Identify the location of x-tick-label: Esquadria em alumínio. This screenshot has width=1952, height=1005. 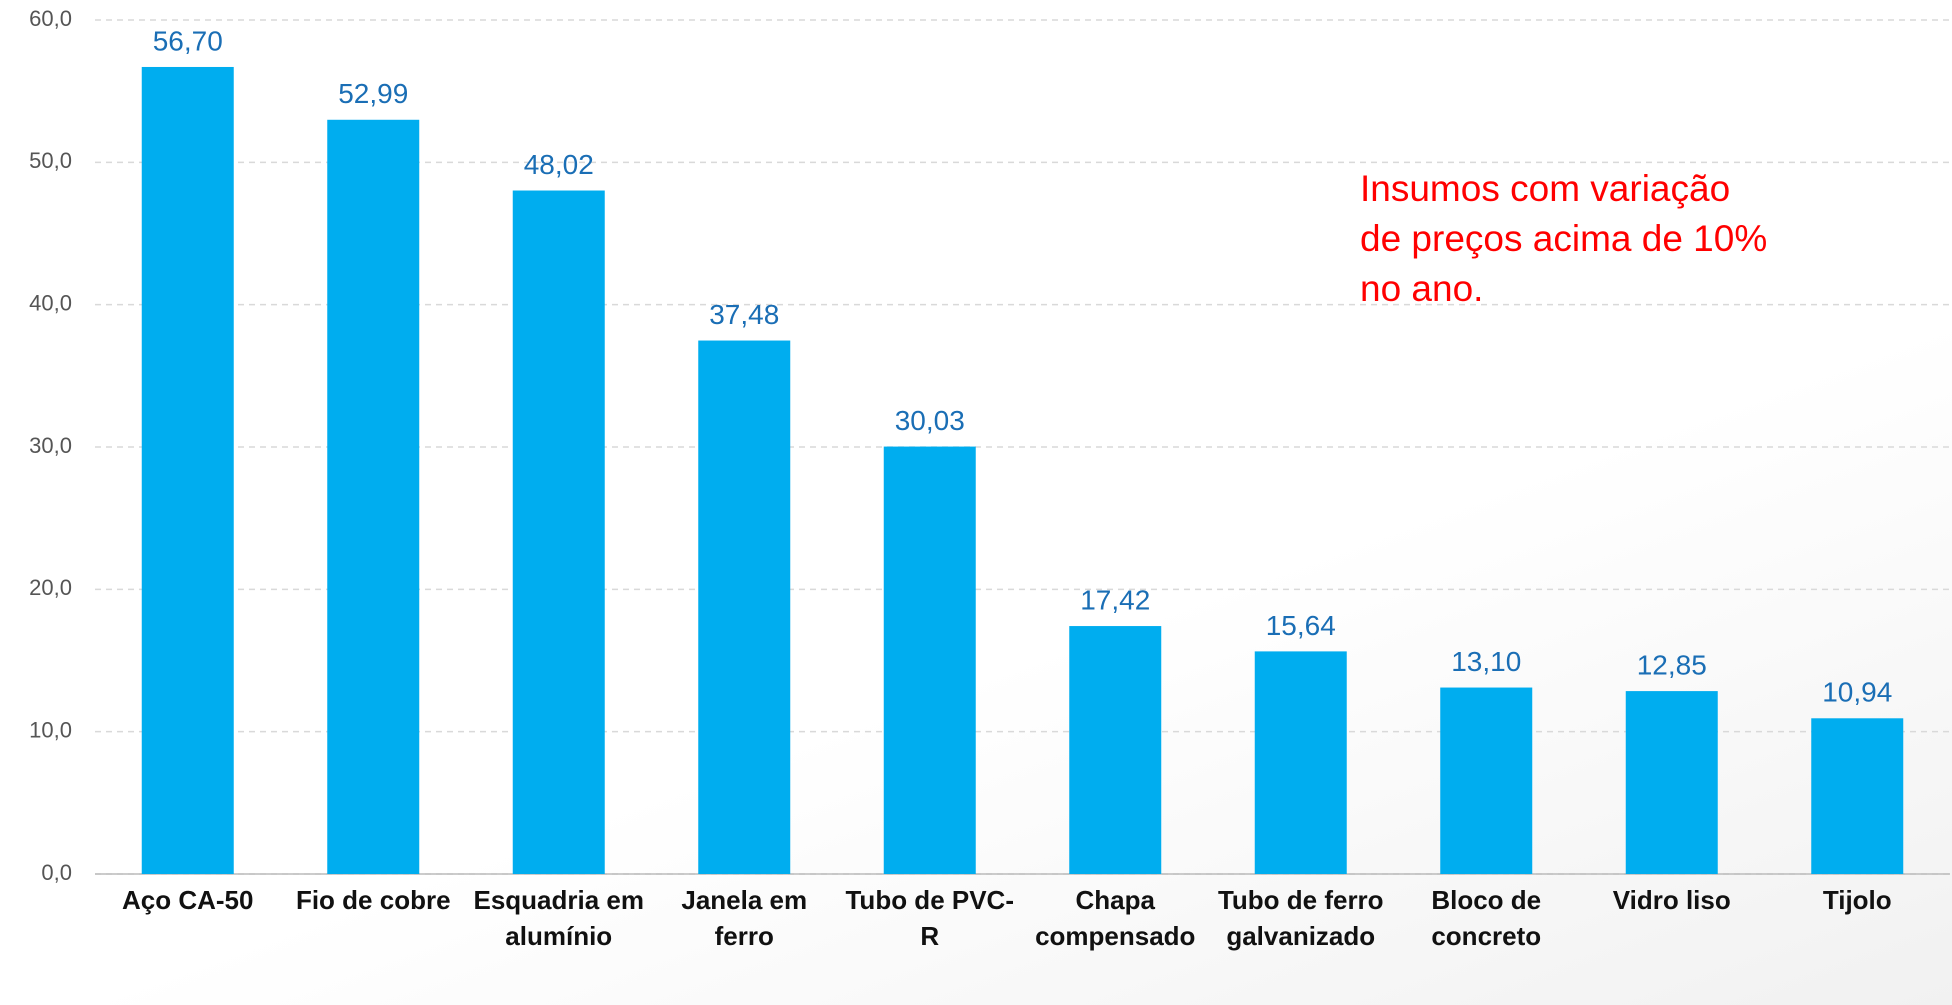
(558, 918).